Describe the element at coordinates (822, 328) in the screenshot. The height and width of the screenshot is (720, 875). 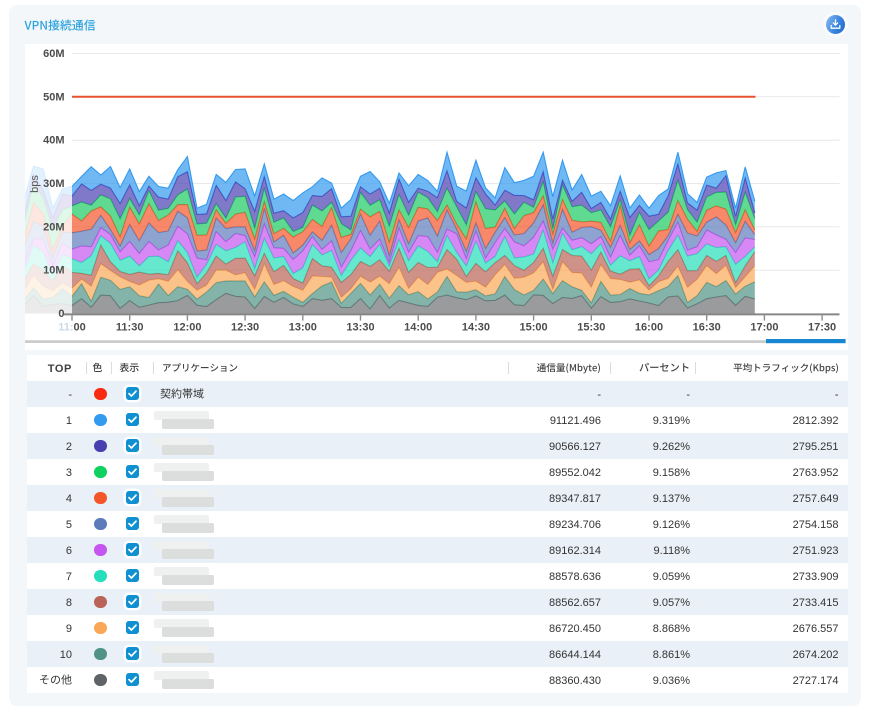
I see `svg-text: 17:30` at that location.